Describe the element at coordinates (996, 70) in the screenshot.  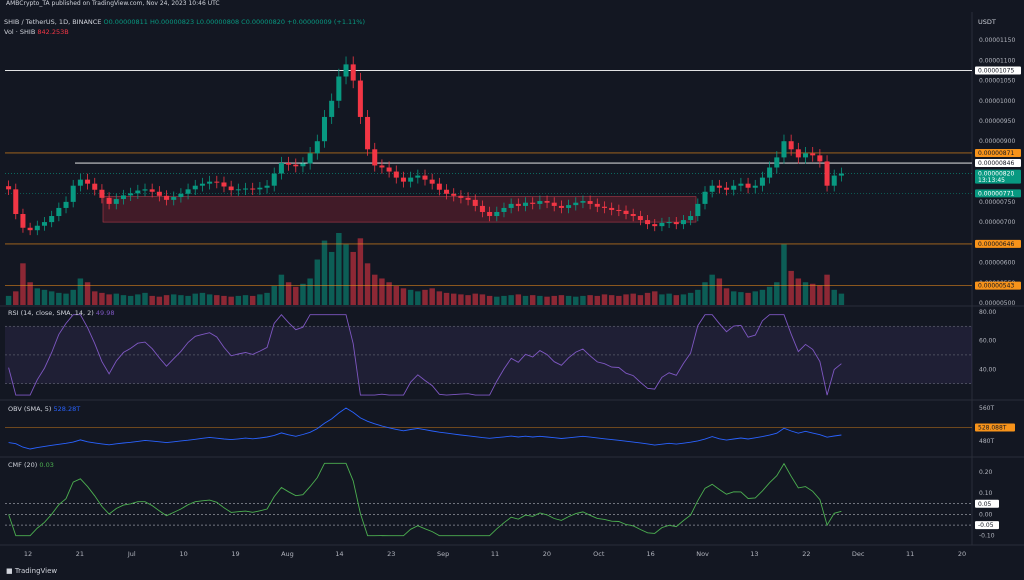
I see `price-label: 0.00001075` at that location.